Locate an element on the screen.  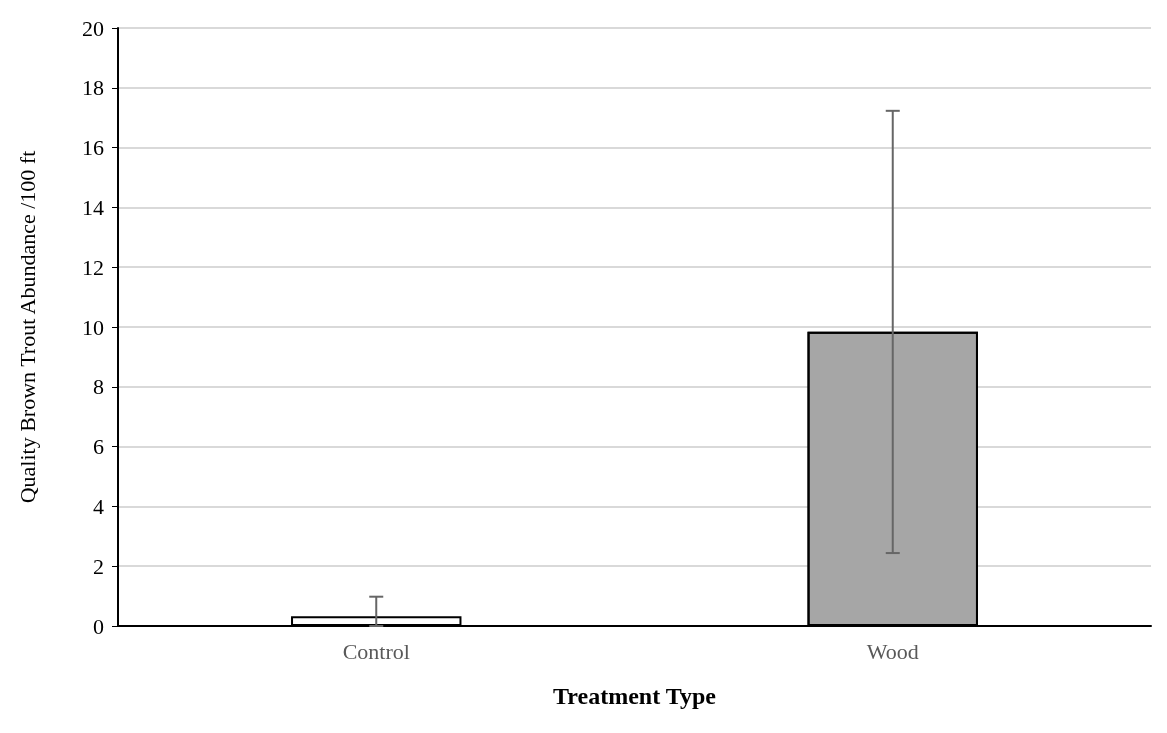
y-tick-label: 2 is located at coordinates (98, 566).